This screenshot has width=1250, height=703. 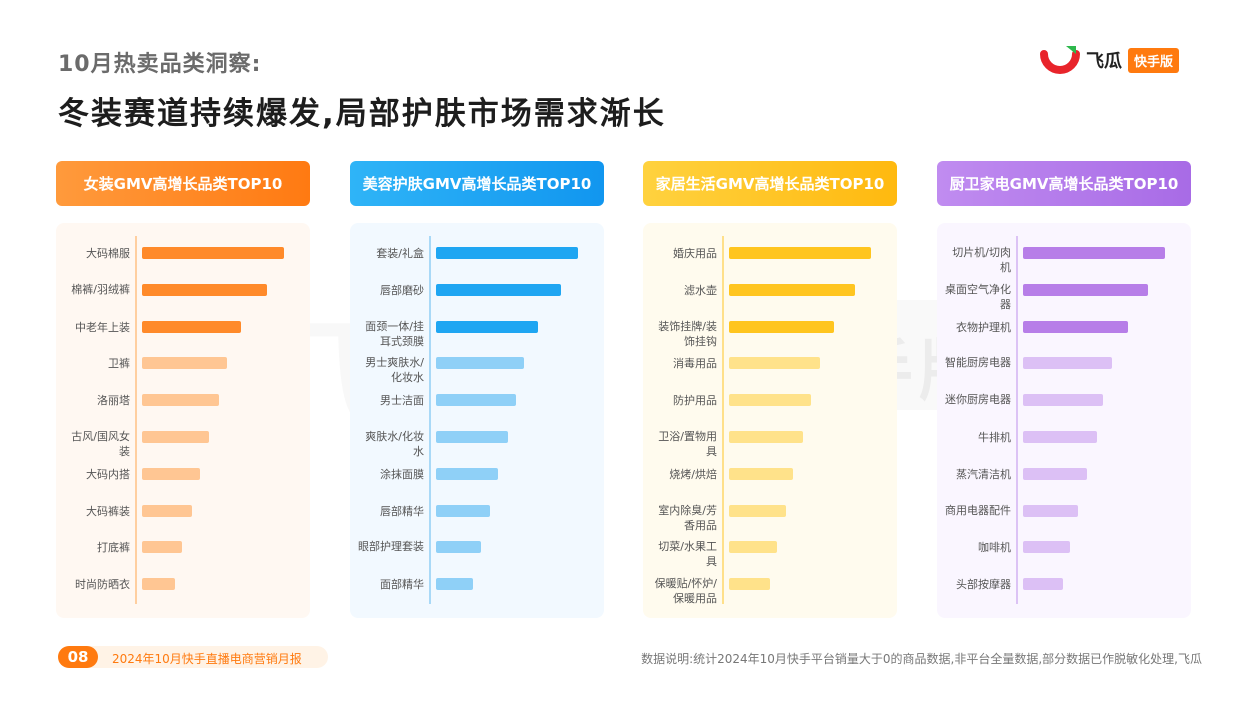 I want to click on category-label: 爽肤水/化妆水, so click(x=394, y=444).